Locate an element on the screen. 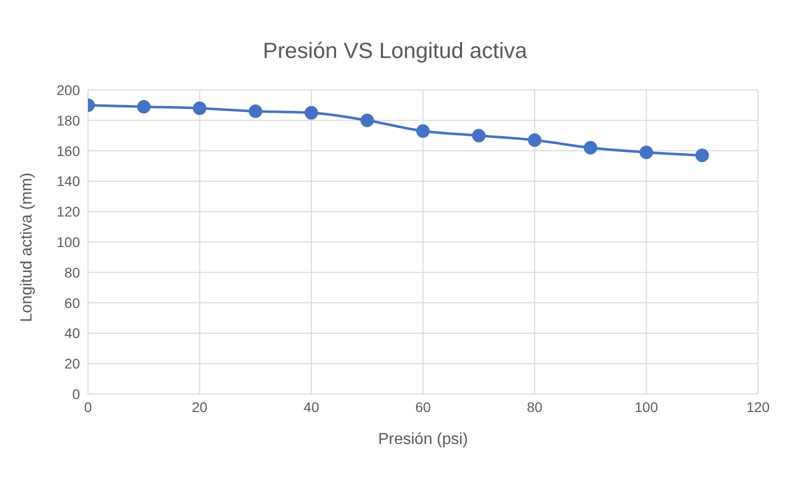 The image size is (790, 482). y-tick-label: 80 is located at coordinates (72, 272).